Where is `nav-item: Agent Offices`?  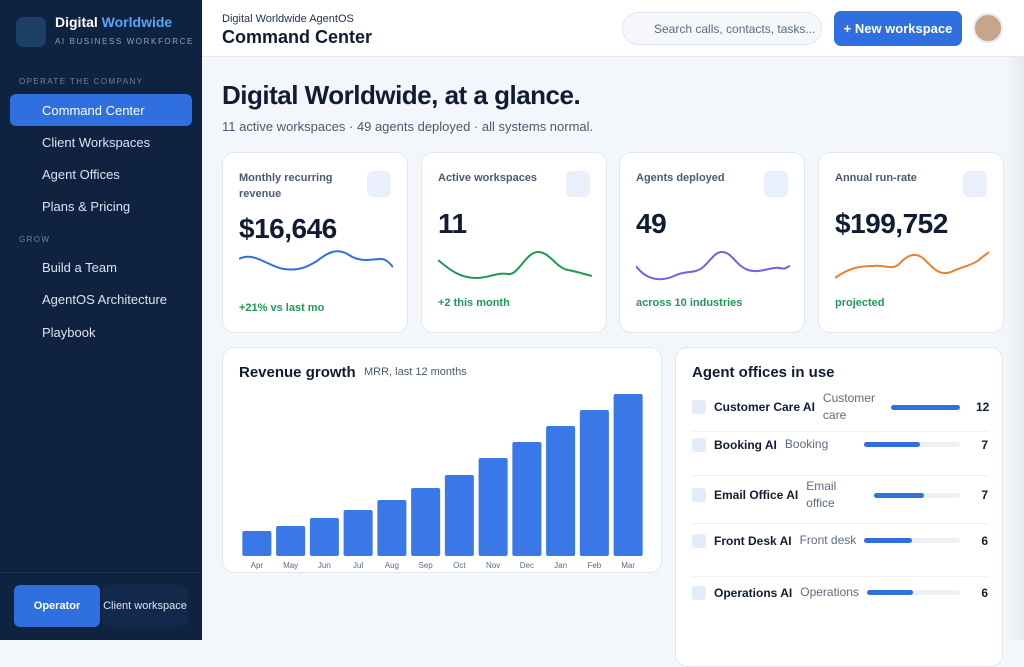 nav-item: Agent Offices is located at coordinates (81, 174).